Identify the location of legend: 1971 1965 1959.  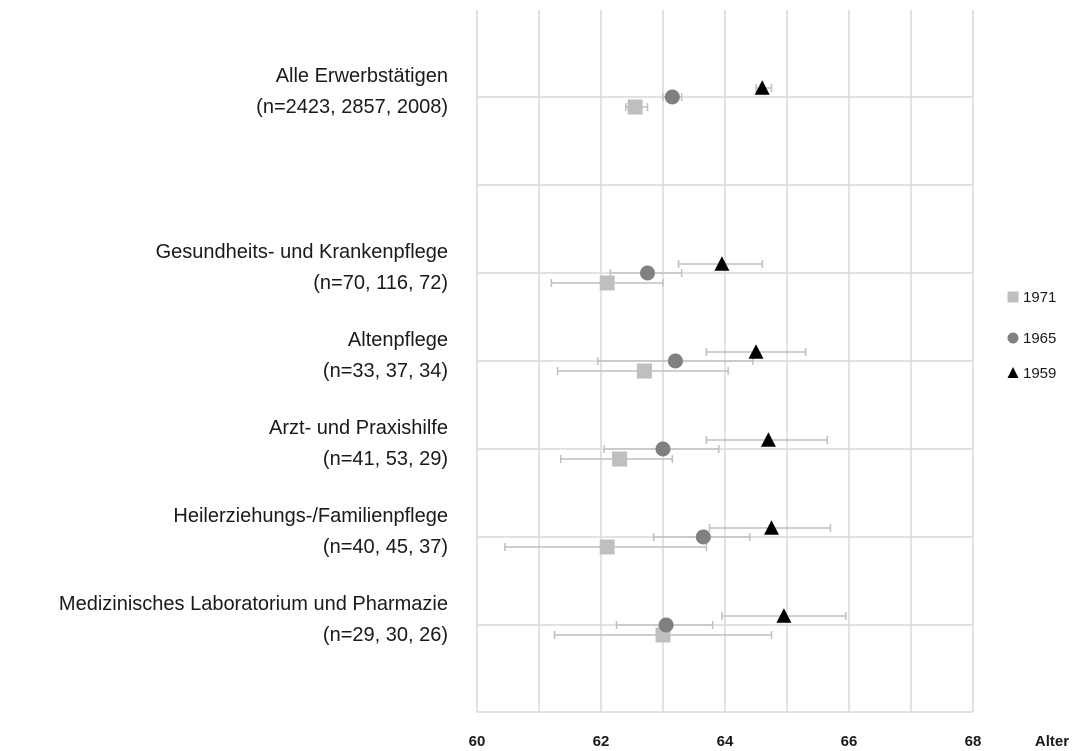
(1031, 335).